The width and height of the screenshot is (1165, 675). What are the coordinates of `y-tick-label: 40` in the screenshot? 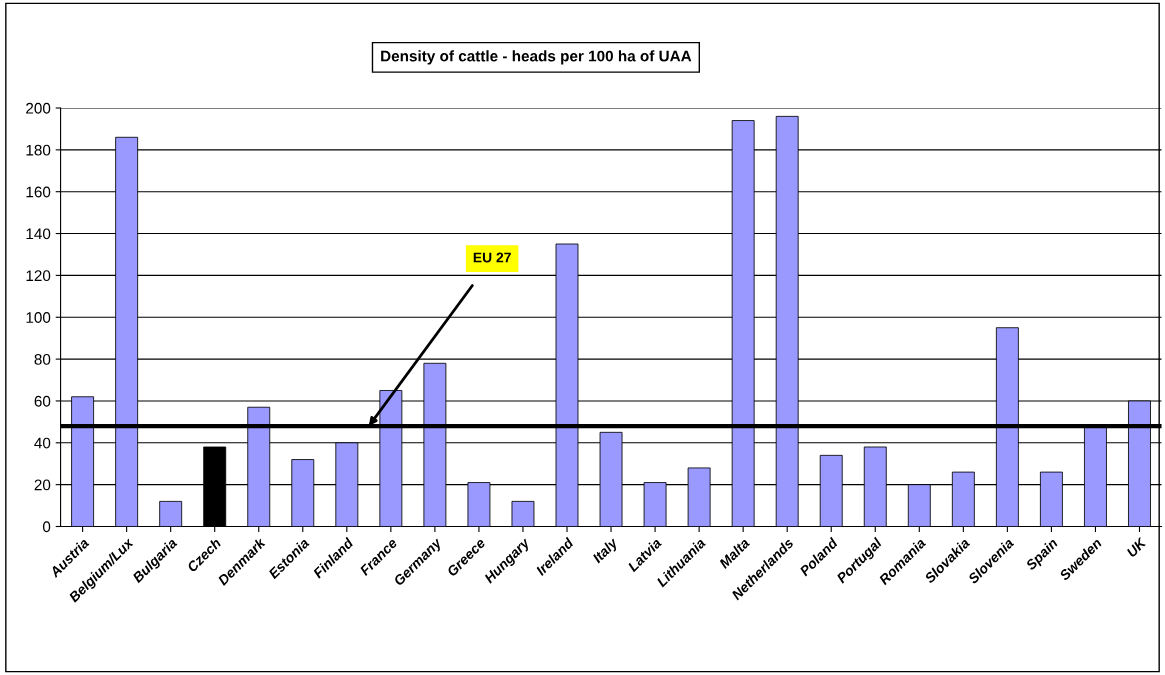 It's located at (42, 443).